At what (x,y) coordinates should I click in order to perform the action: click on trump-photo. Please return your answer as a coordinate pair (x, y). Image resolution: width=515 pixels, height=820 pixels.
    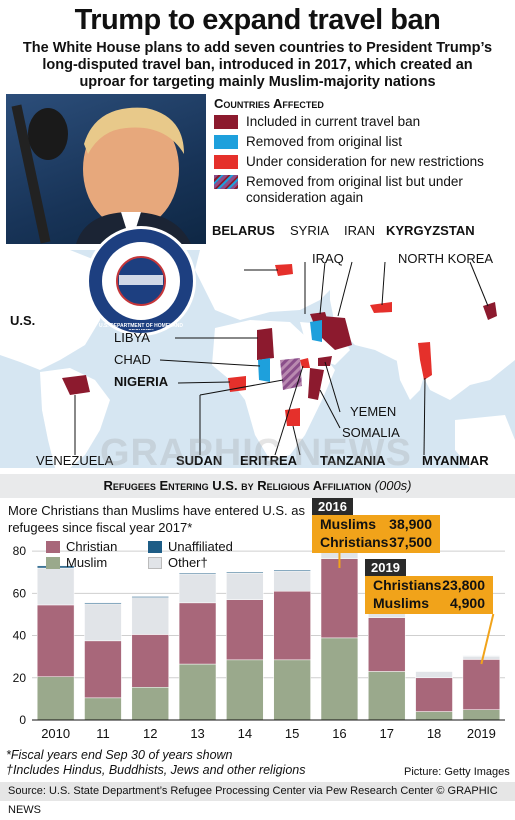
    Looking at the image, I should click on (106, 169).